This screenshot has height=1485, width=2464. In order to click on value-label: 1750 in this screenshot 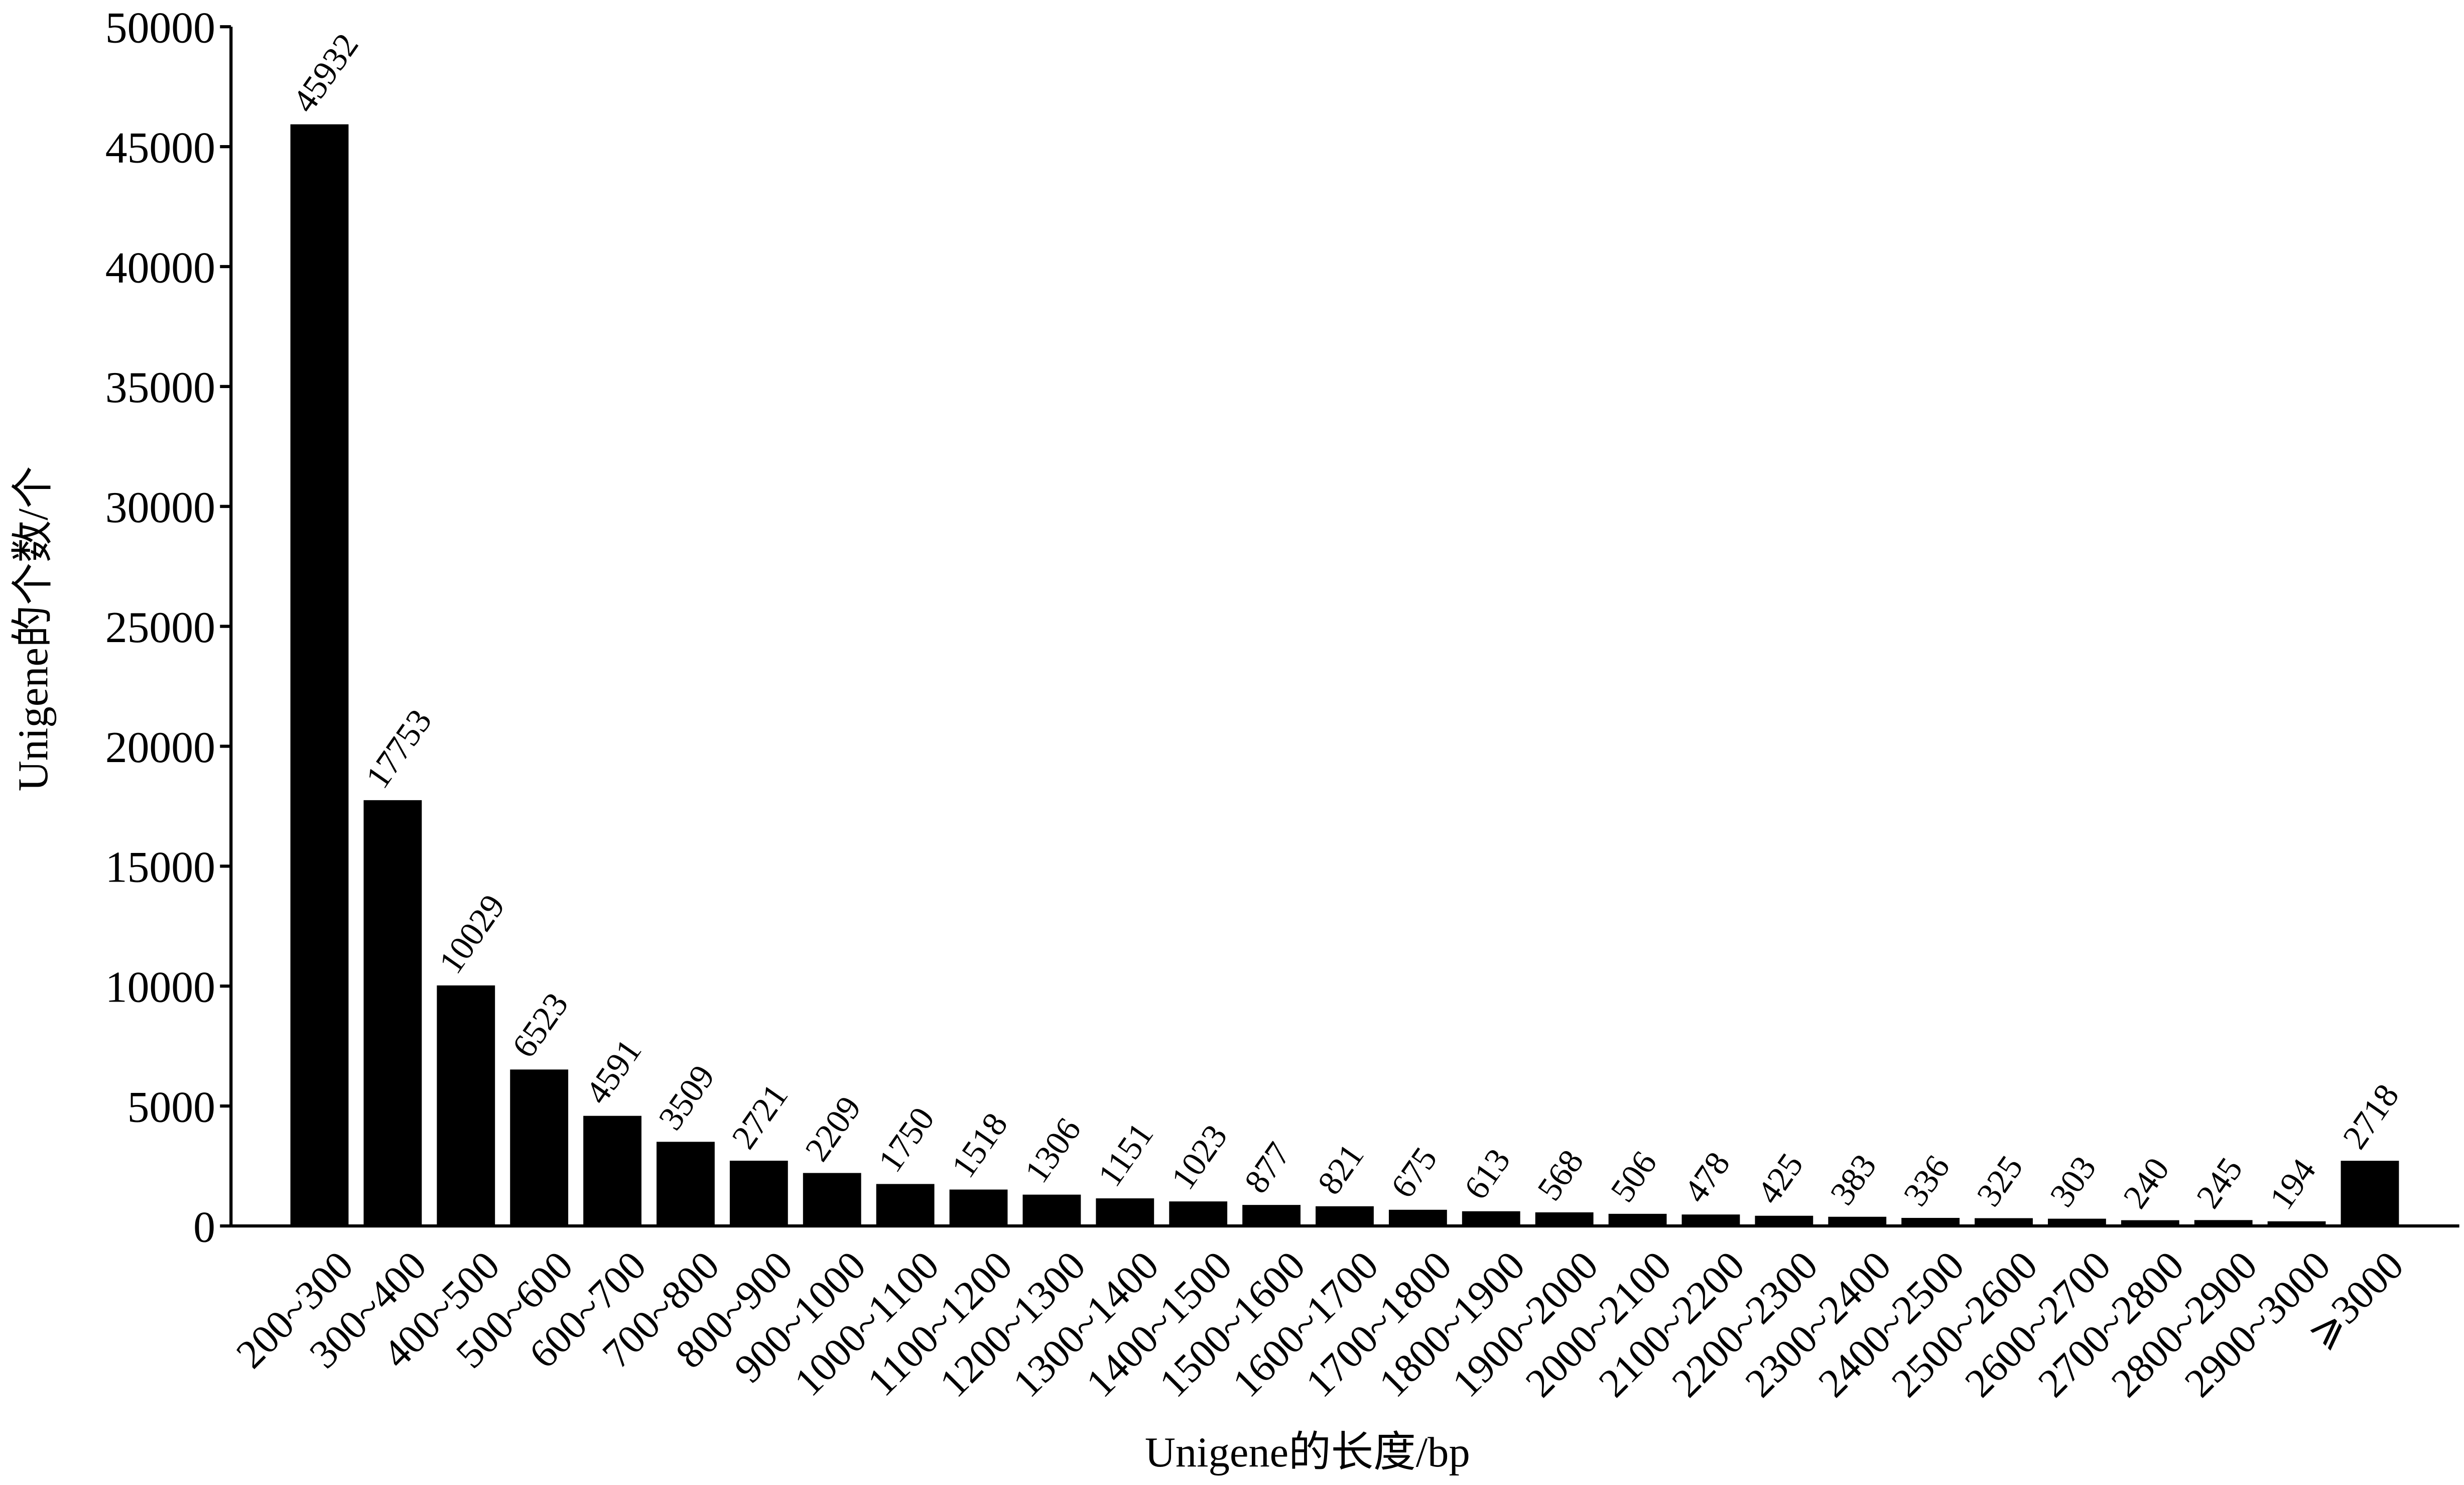, I will do `click(907, 1139)`.